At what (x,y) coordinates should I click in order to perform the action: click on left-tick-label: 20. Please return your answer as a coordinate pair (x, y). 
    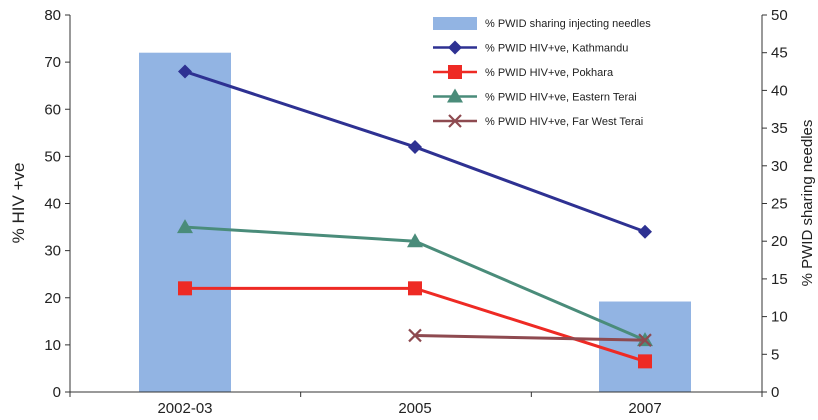
    Looking at the image, I should click on (52, 298).